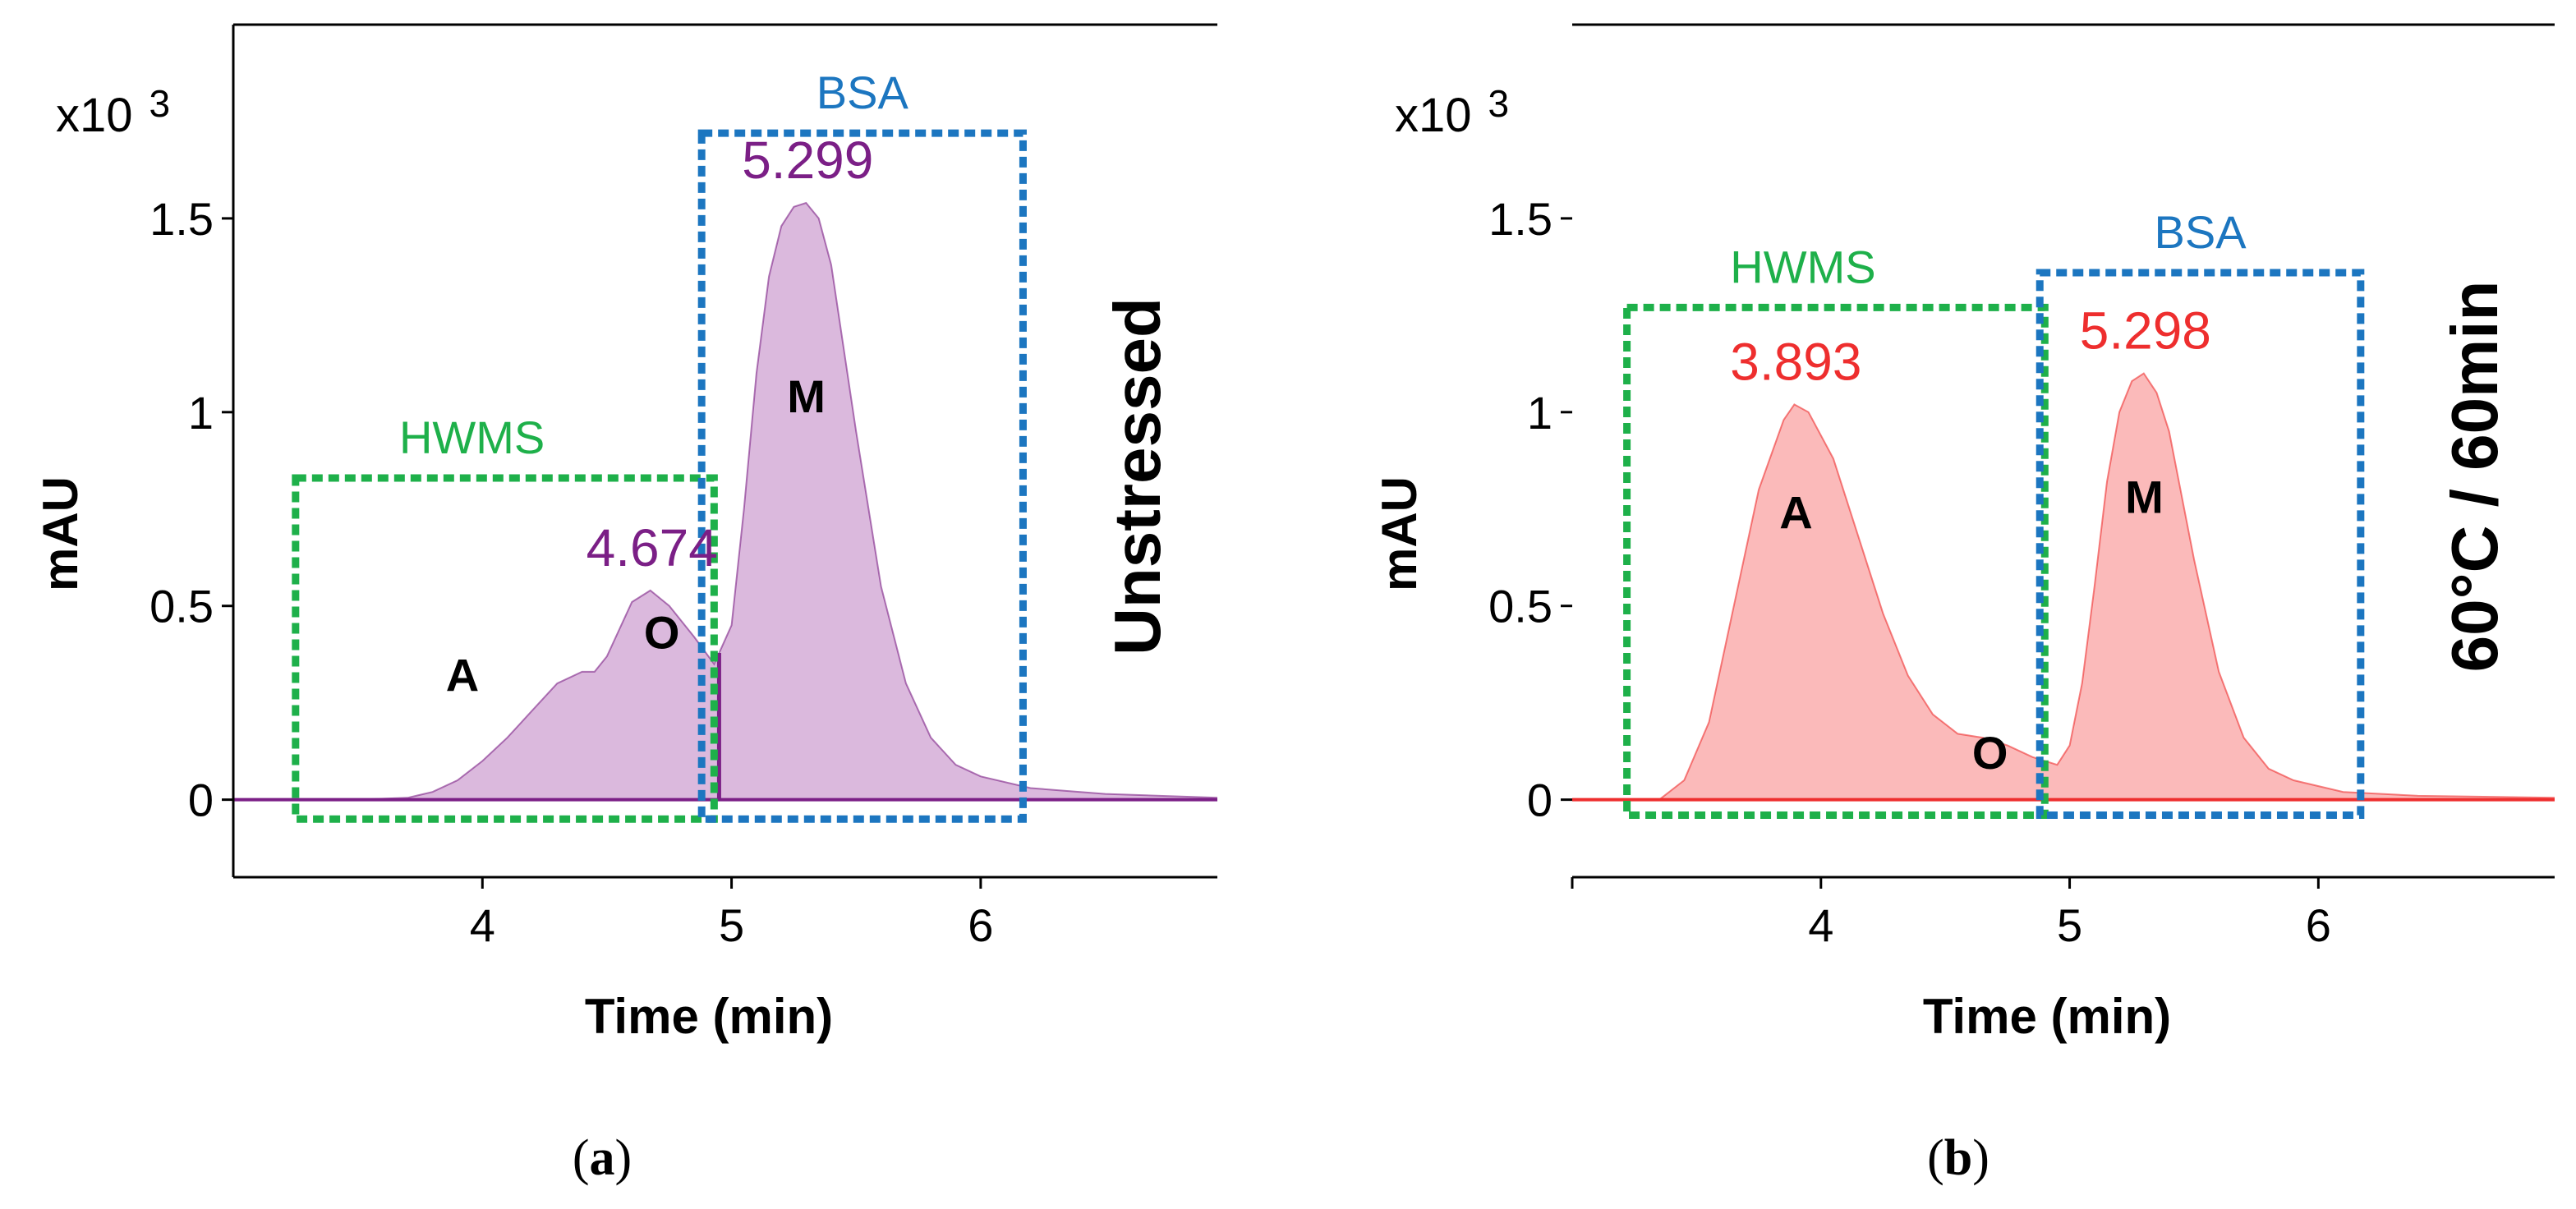 Image resolution: width=2576 pixels, height=1209 pixels. I want to click on panel-b-box-bsa, so click(2200, 544).